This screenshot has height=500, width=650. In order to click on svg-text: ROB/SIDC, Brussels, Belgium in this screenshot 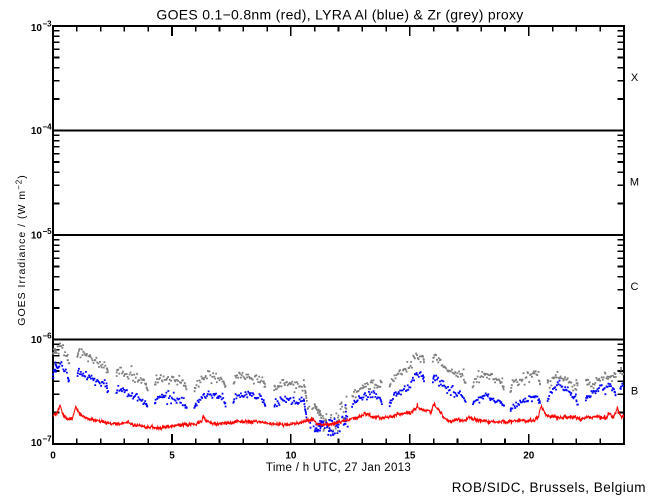, I will do `click(549, 487)`.